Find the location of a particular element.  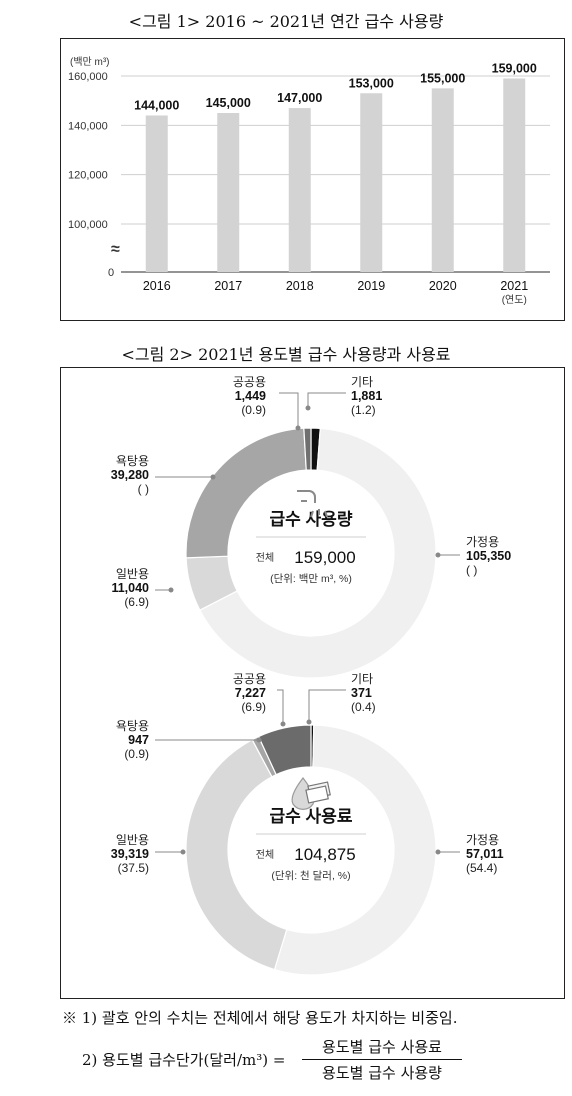

y-tick-label: 160,000 is located at coordinates (88, 77).